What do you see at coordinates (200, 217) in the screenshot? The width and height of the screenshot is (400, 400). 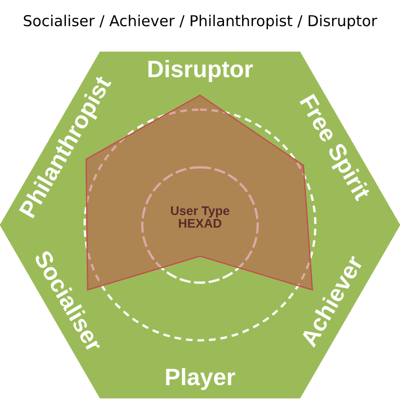 I see `text: User Type HEXAD` at bounding box center [200, 217].